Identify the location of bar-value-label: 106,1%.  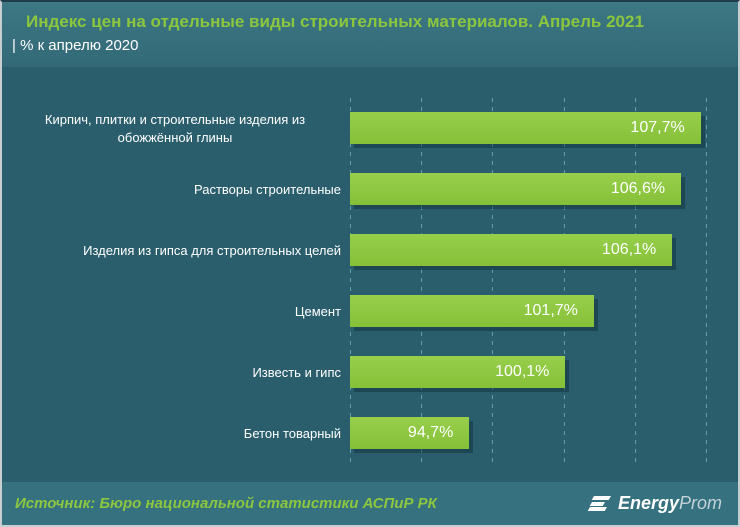
(629, 249).